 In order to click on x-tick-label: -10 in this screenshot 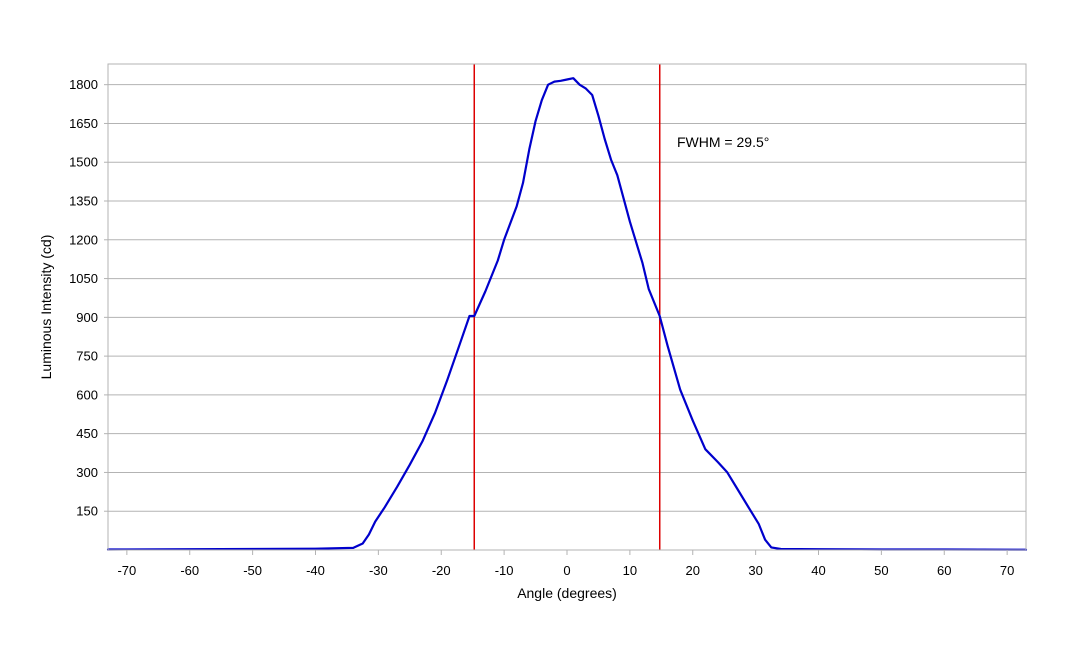, I will do `click(504, 570)`.